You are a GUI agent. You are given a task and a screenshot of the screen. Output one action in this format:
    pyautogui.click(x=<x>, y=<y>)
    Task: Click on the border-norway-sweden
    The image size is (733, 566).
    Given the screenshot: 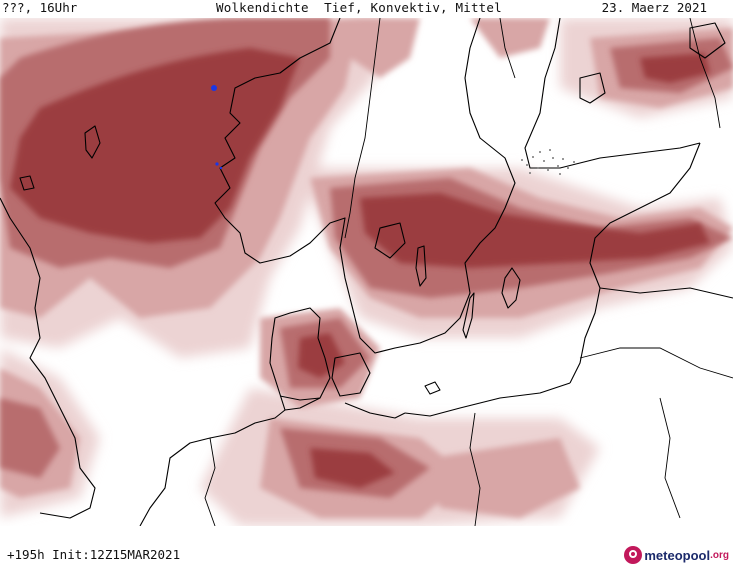 What is the action you would take?
    pyautogui.click(x=362, y=128)
    